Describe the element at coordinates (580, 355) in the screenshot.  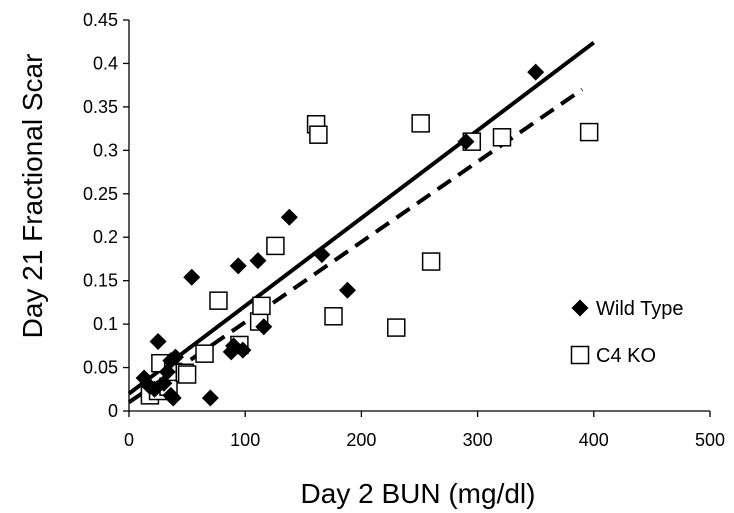
I see `legend-marker-square` at that location.